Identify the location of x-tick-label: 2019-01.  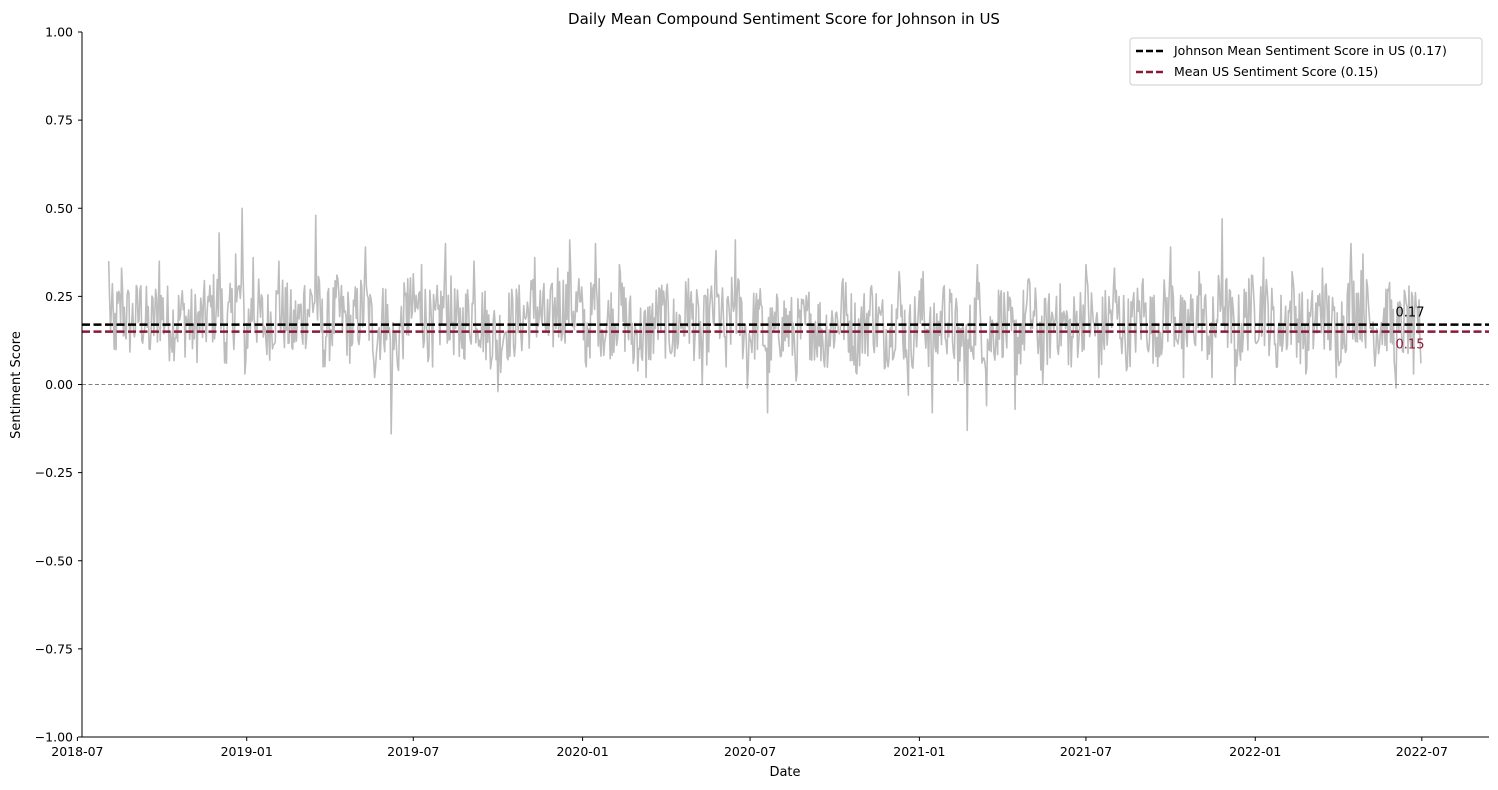
(247, 751).